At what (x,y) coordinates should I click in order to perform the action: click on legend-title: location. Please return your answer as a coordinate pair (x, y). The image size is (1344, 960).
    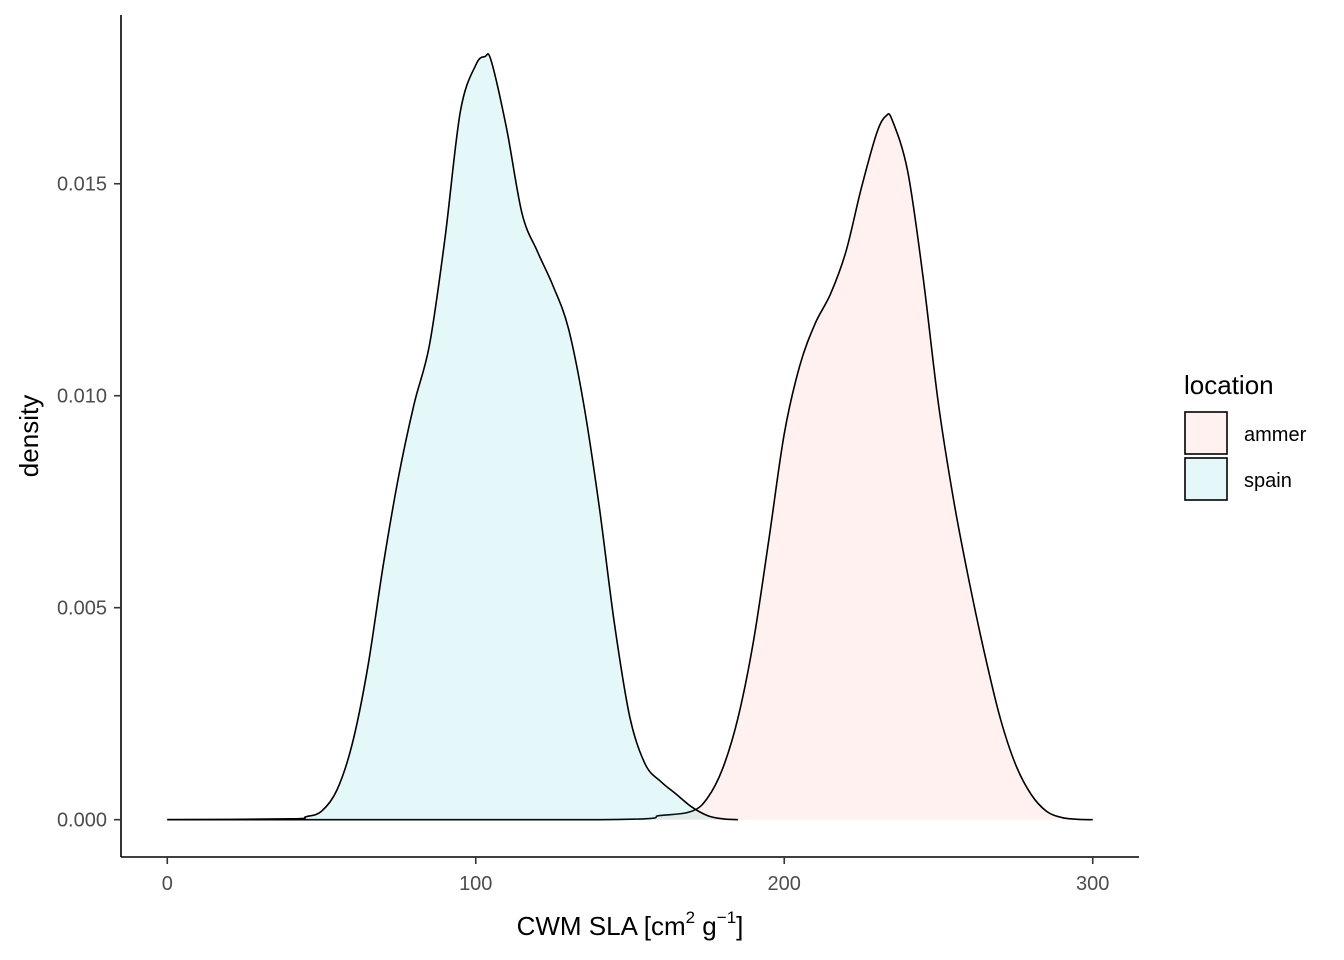
    Looking at the image, I should click on (1229, 385).